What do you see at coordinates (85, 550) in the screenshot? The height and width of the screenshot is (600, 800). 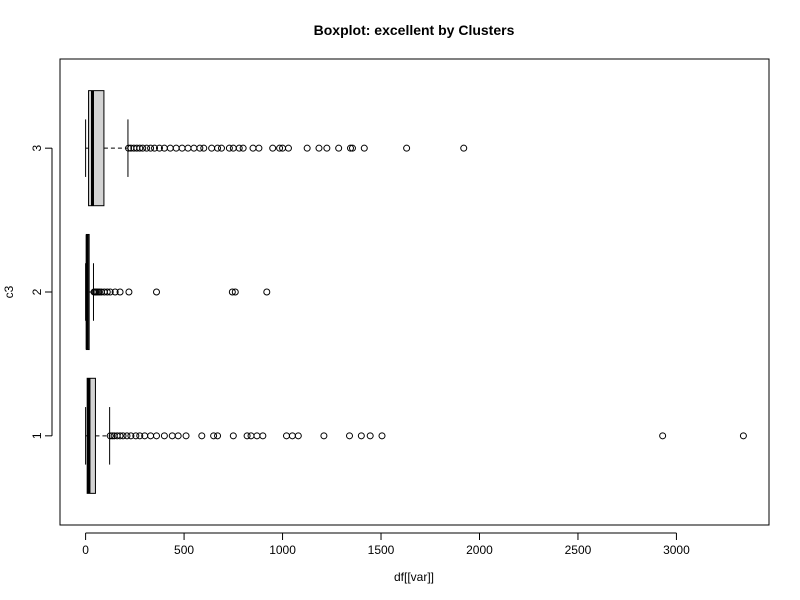 I see `x-tick-label: 0` at bounding box center [85, 550].